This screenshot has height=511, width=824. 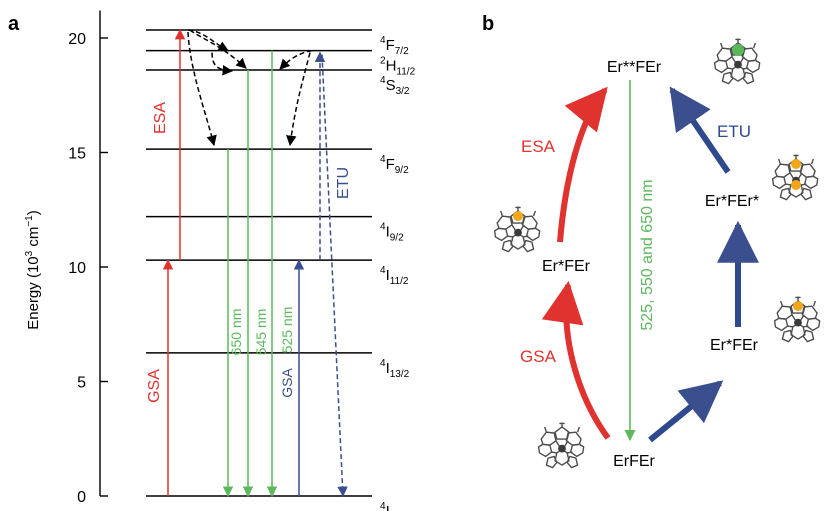 I want to click on state-mid-right: Er*FEr*, so click(x=732, y=201).